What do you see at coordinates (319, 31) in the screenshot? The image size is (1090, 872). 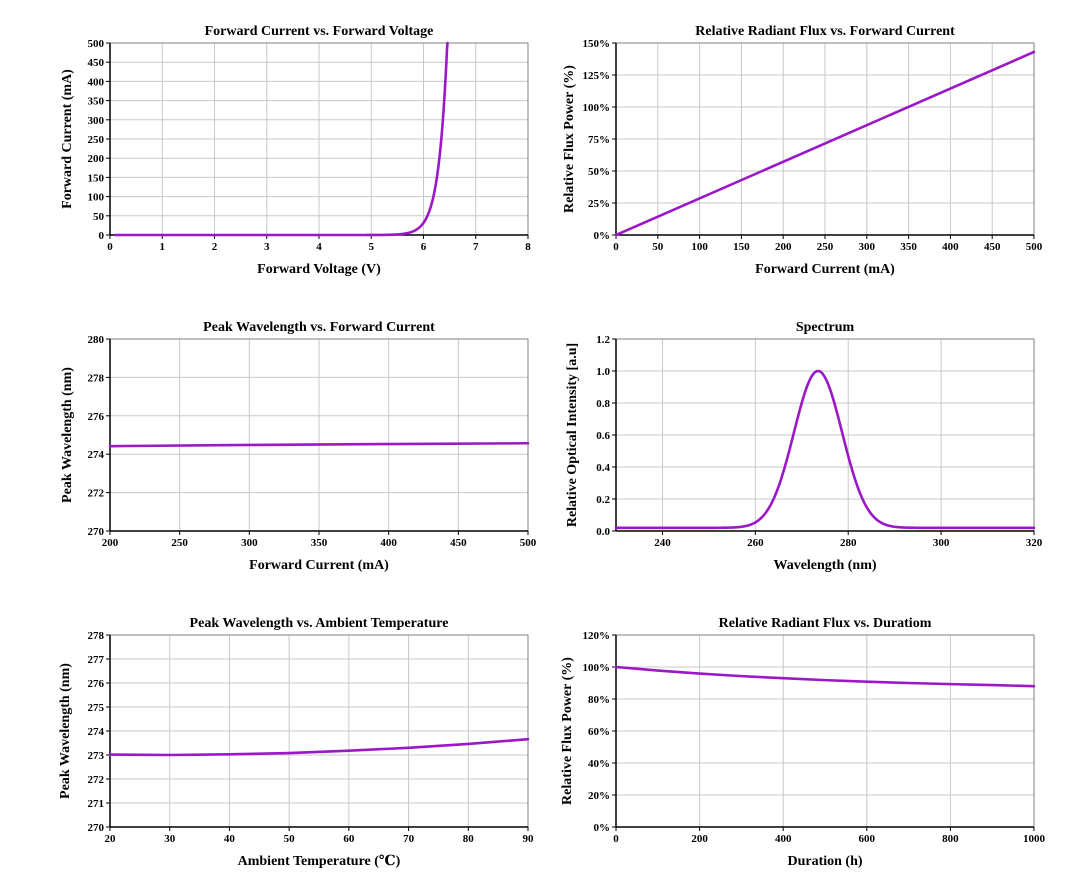 I see `chart-title: Forward Current vs. Forward Voltage` at bounding box center [319, 31].